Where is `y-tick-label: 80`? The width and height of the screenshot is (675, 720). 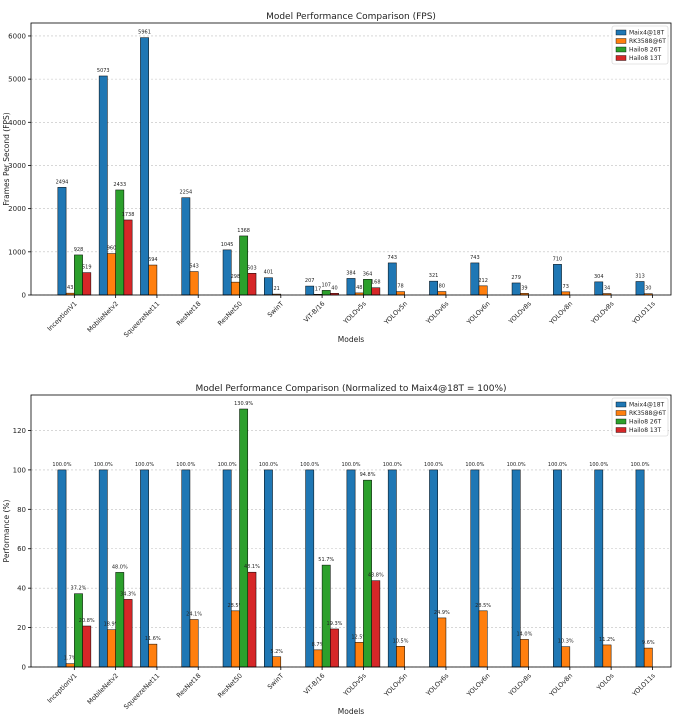
y-tick-label: 80 is located at coordinates (21, 510).